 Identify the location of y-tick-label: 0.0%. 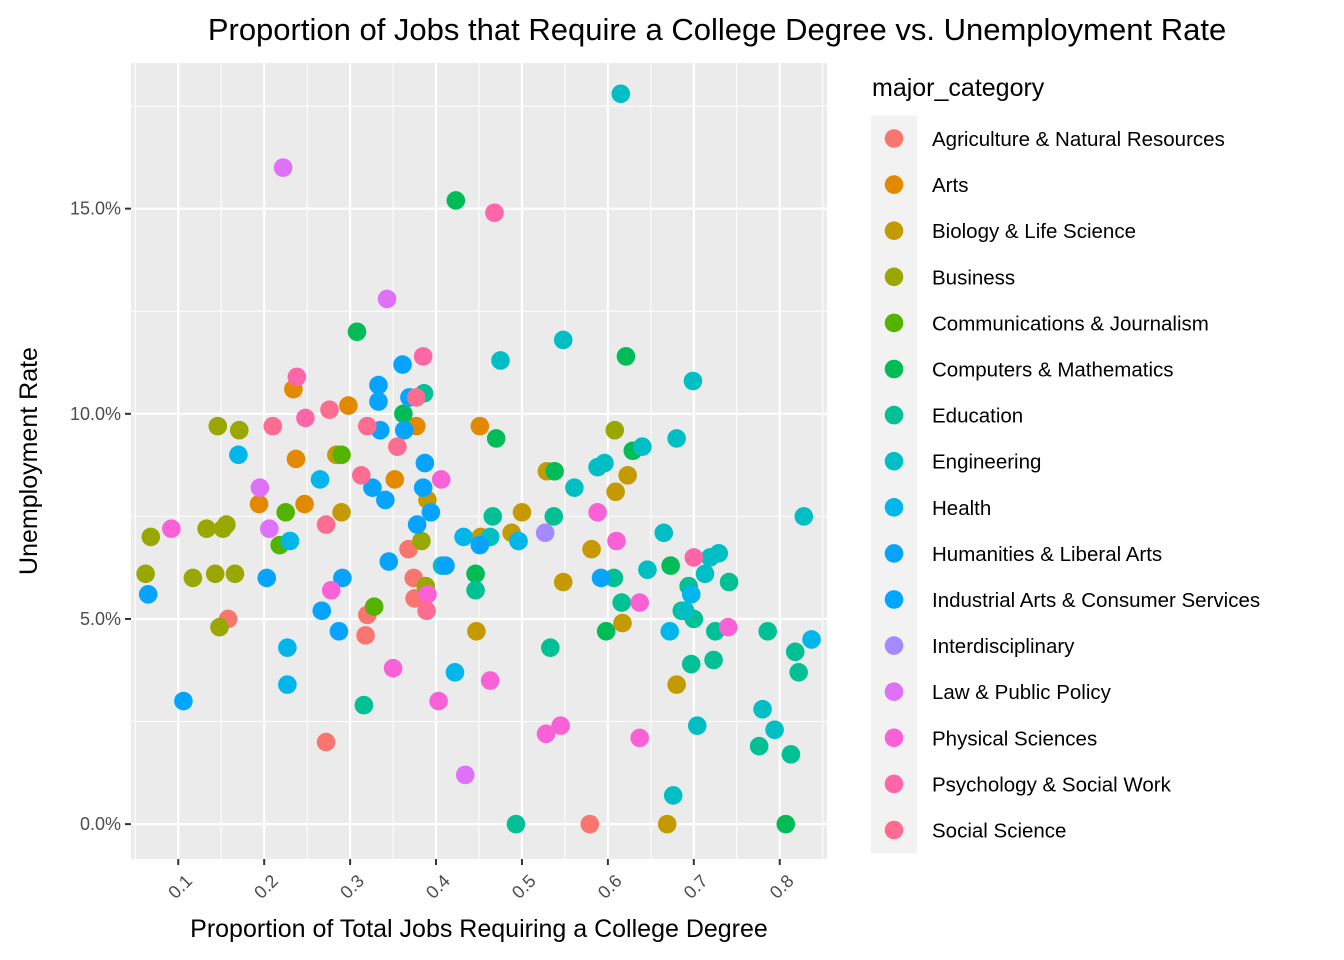
(100, 824).